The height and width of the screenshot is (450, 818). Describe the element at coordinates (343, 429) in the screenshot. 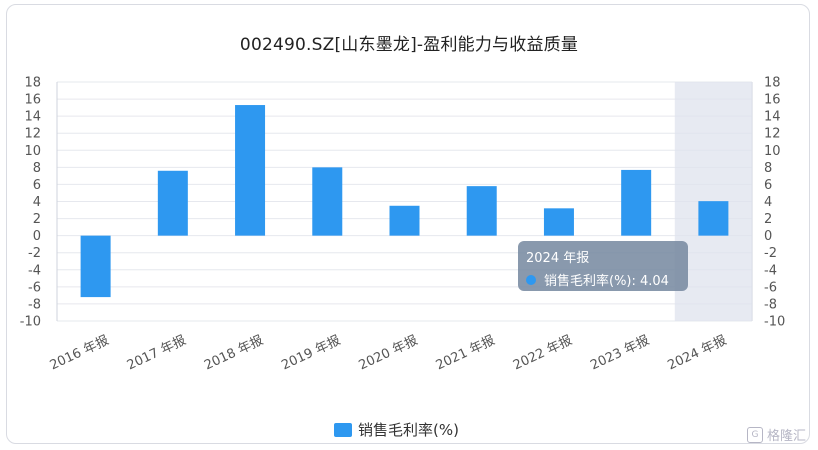

I see `legend-swatch` at that location.